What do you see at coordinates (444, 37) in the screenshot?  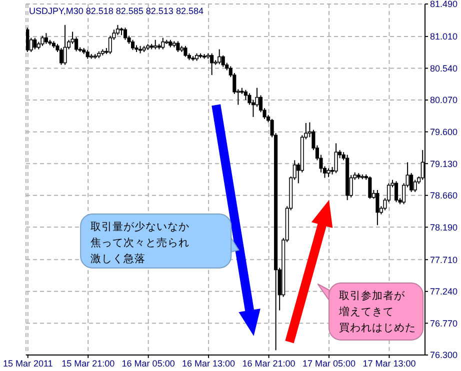 I see `y-tick-label: 81.010` at bounding box center [444, 37].